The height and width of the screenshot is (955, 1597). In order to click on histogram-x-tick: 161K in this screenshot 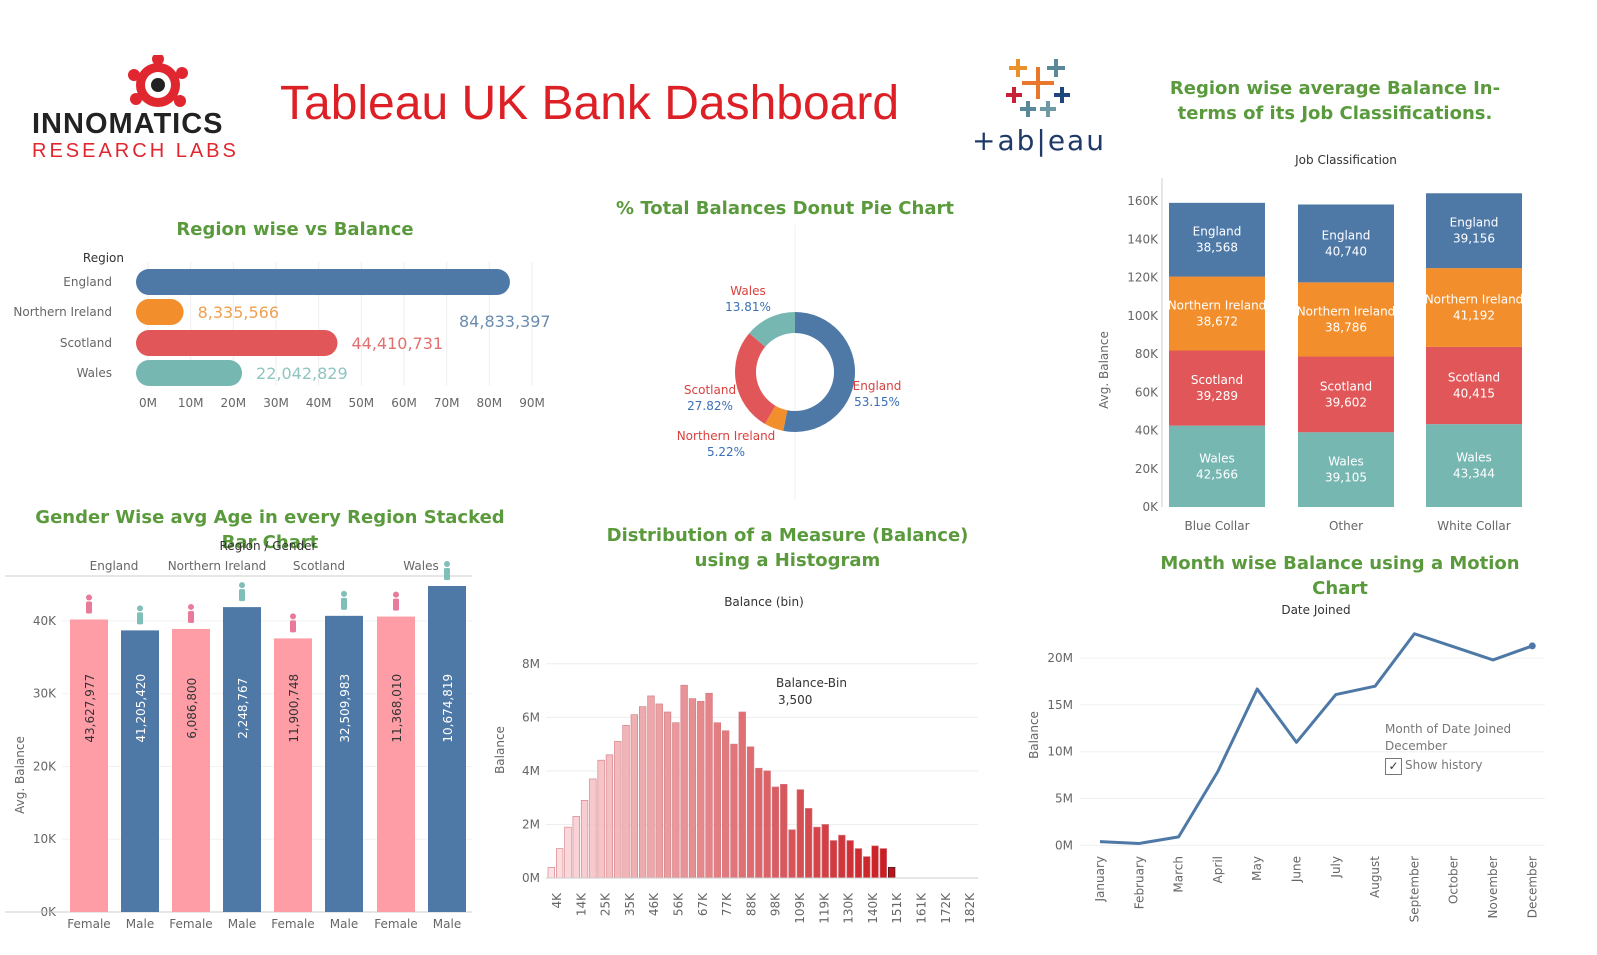, I will do `click(922, 908)`.